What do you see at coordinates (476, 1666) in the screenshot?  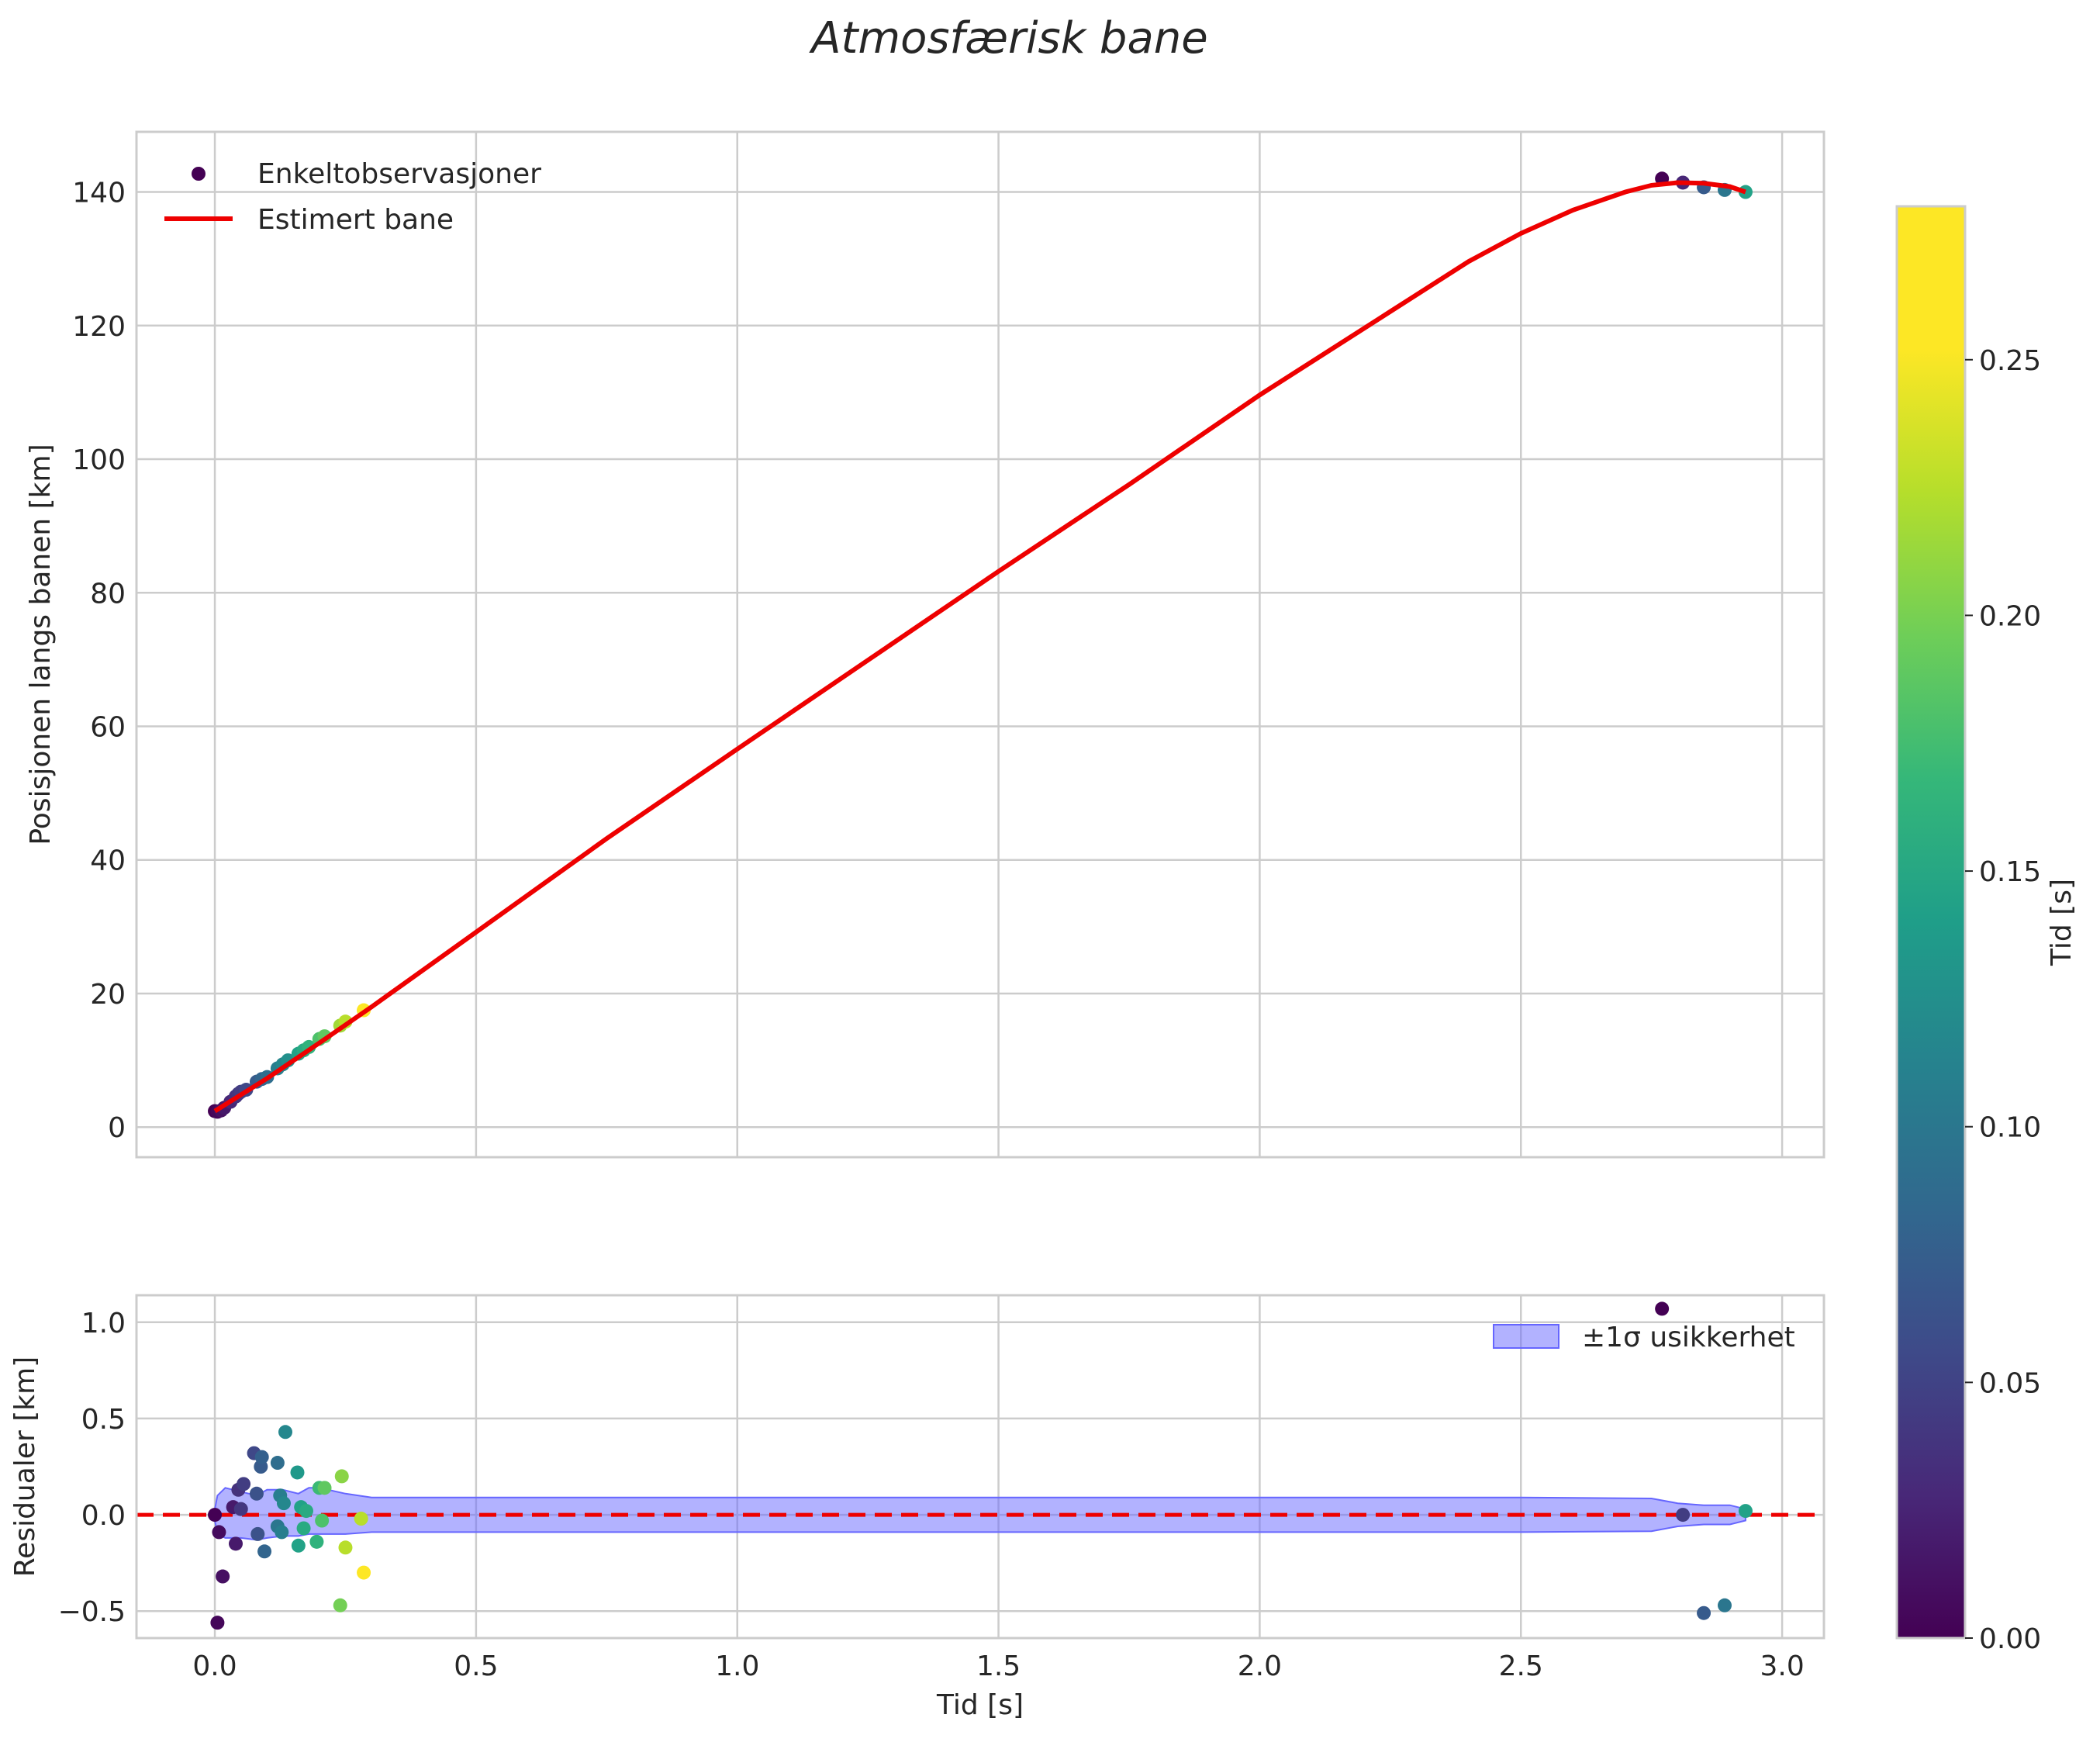 I see `x-tick-1: 0.5` at bounding box center [476, 1666].